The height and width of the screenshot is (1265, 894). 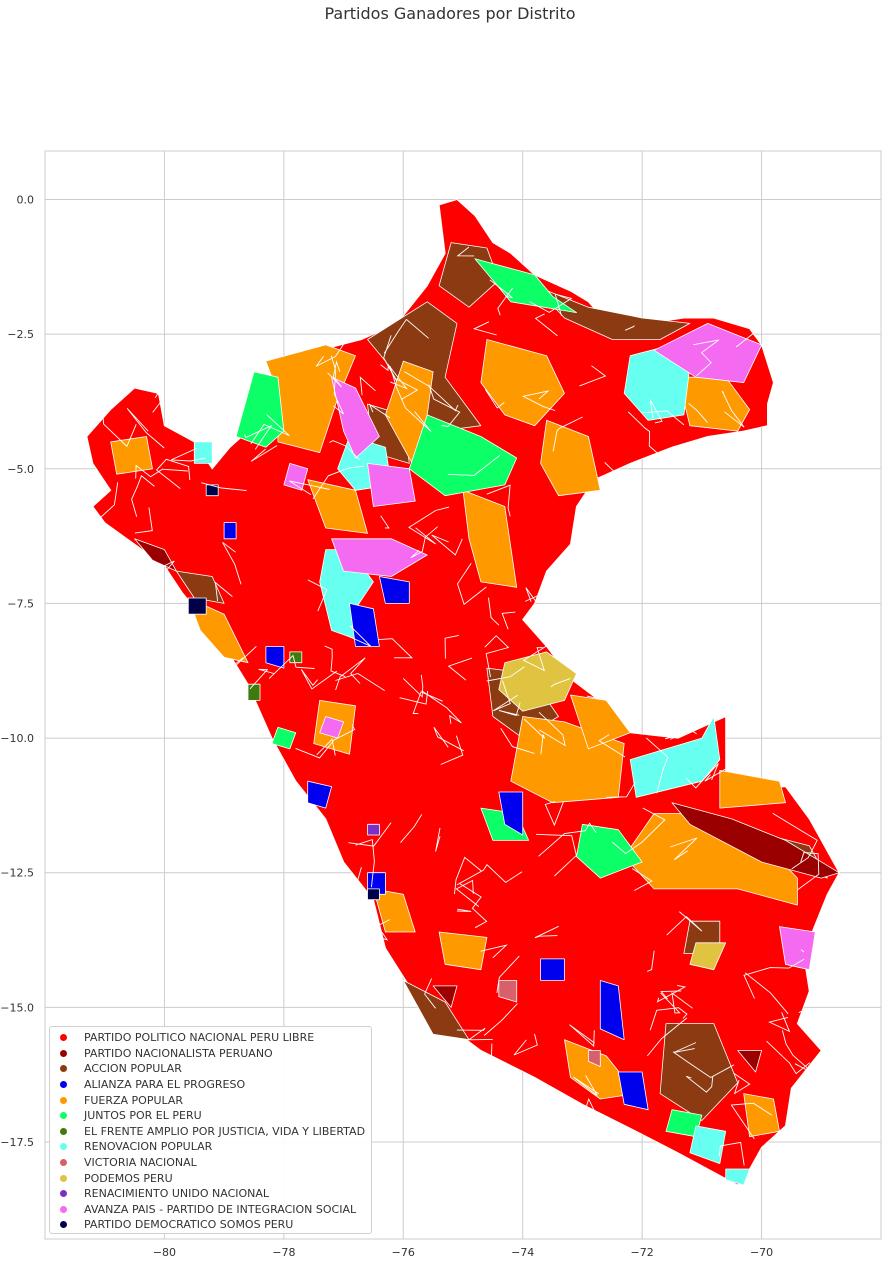 What do you see at coordinates (215, 1038) in the screenshot?
I see `legend-item-partido-politico-nacional-peru-libre: PARTIDO POLITICO NACIONAL PERU LIBRE` at bounding box center [215, 1038].